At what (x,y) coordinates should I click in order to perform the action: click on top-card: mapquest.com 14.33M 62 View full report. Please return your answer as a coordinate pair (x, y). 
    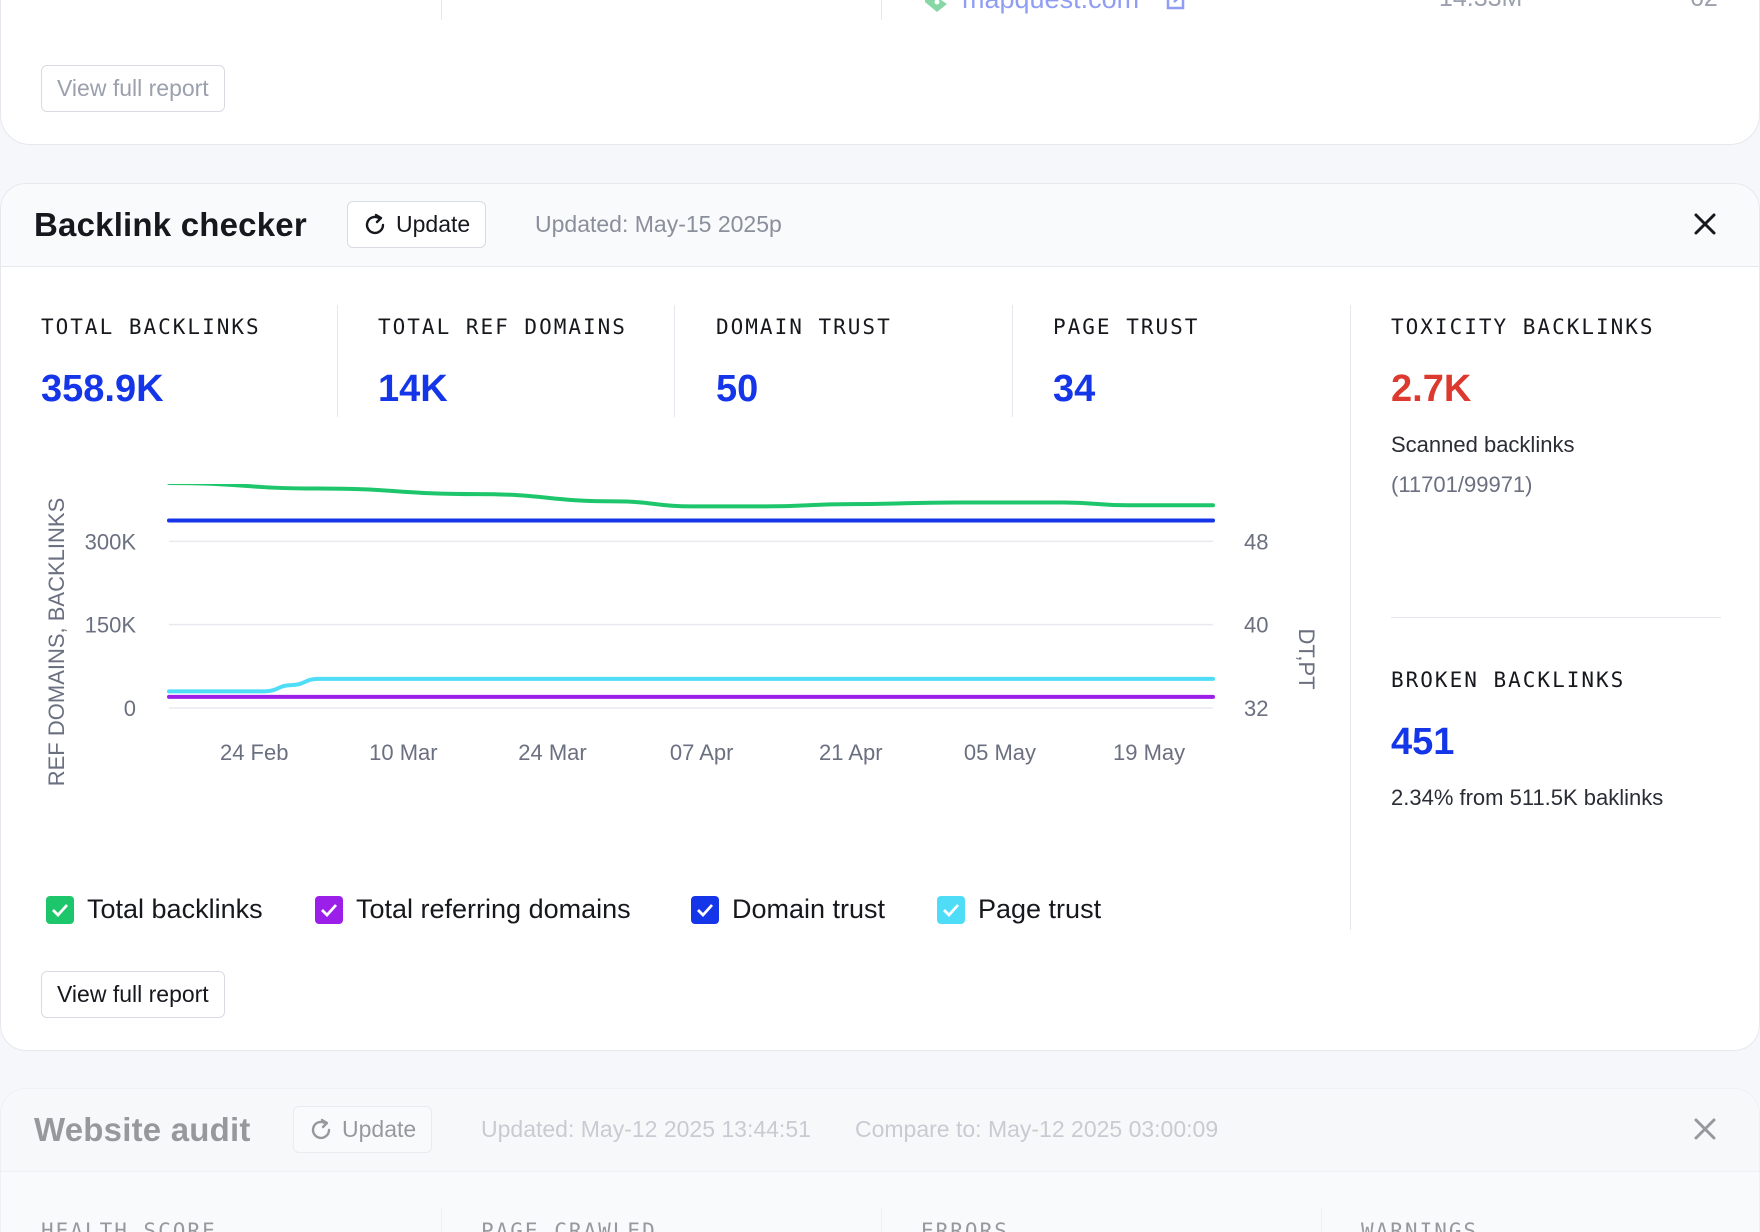
    Looking at the image, I should click on (880, 72).